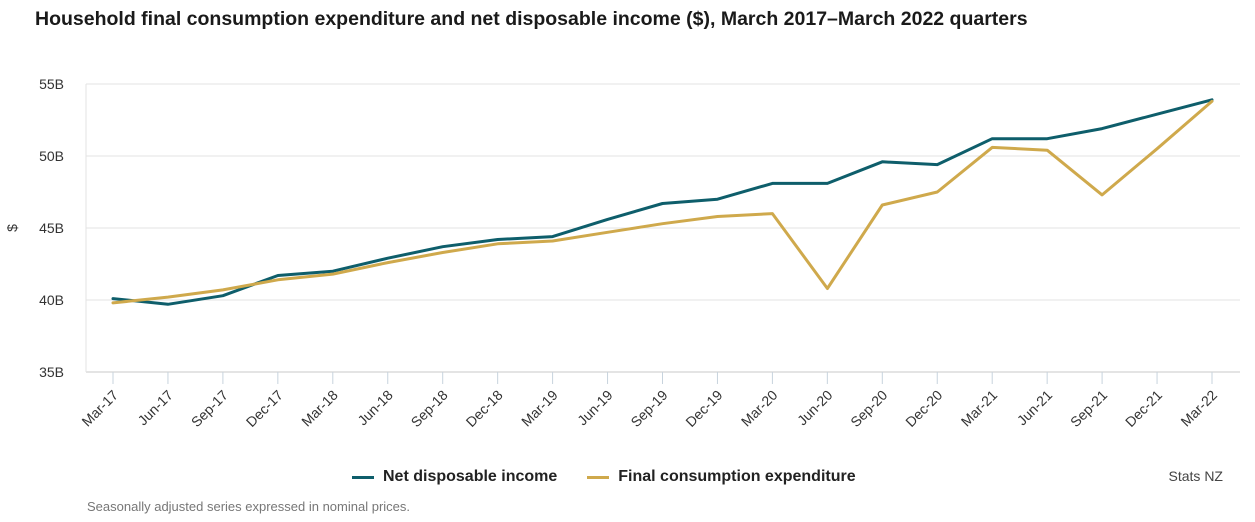 The height and width of the screenshot is (522, 1255). What do you see at coordinates (470, 476) in the screenshot?
I see `legend-label: Net disposable income` at bounding box center [470, 476].